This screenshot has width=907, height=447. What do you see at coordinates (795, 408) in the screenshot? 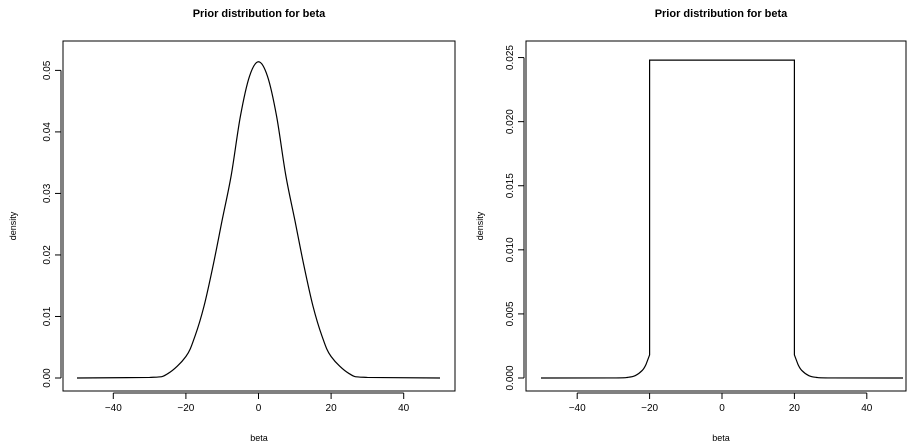
I see `right-x-tick-label: 20` at bounding box center [795, 408].